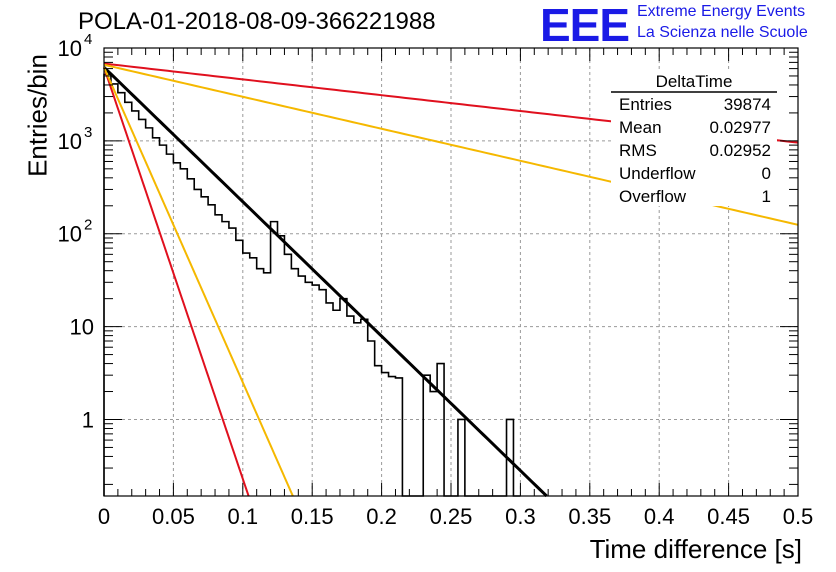 The height and width of the screenshot is (572, 836). What do you see at coordinates (766, 173) in the screenshot?
I see `stats-row-value: 0` at bounding box center [766, 173].